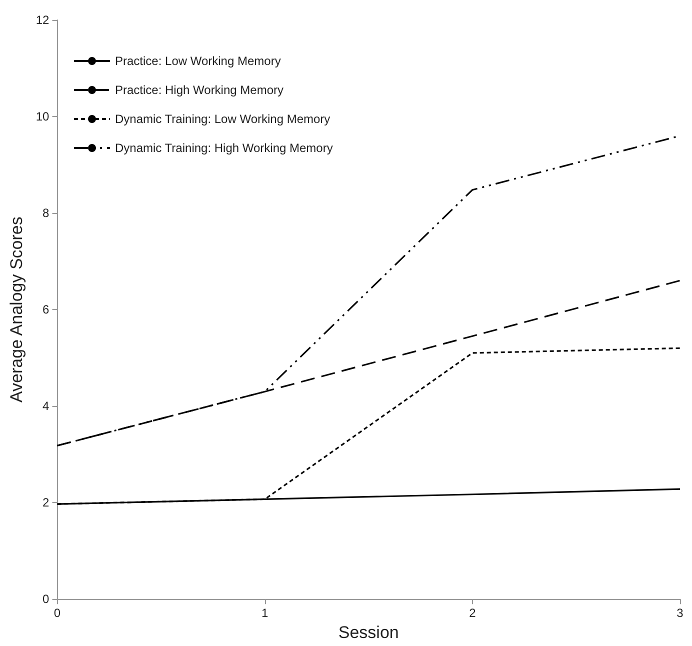 This screenshot has width=692, height=646. What do you see at coordinates (198, 61) in the screenshot?
I see `legend-label: Practice: Low Working Memory` at bounding box center [198, 61].